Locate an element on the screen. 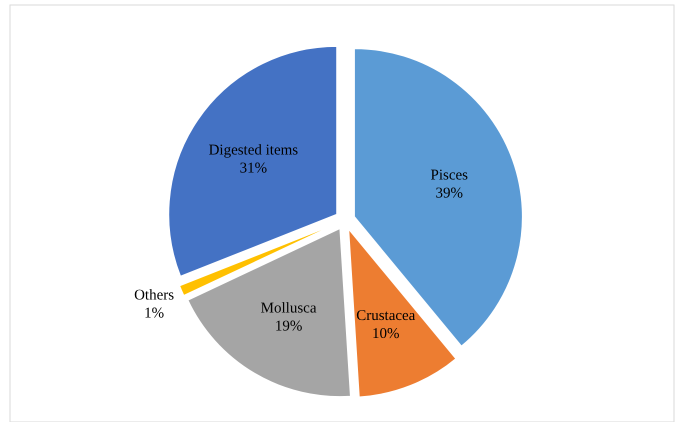 Image resolution: width=684 pixels, height=422 pixels. slice-label: Crustacea is located at coordinates (386, 316).